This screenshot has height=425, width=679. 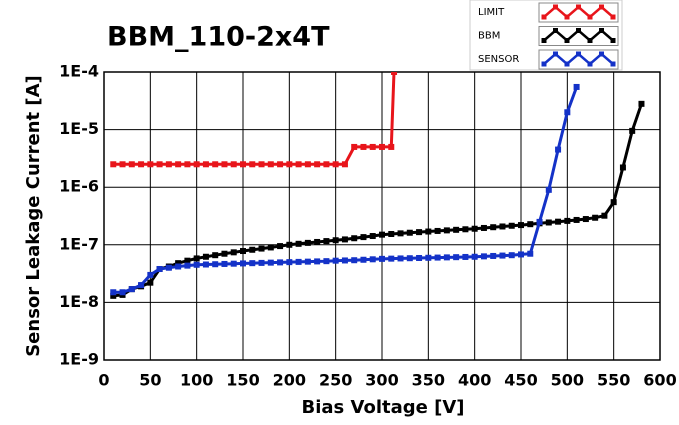 What do you see at coordinates (474, 380) in the screenshot?
I see `x-tick-label: 400` at bounding box center [474, 380].